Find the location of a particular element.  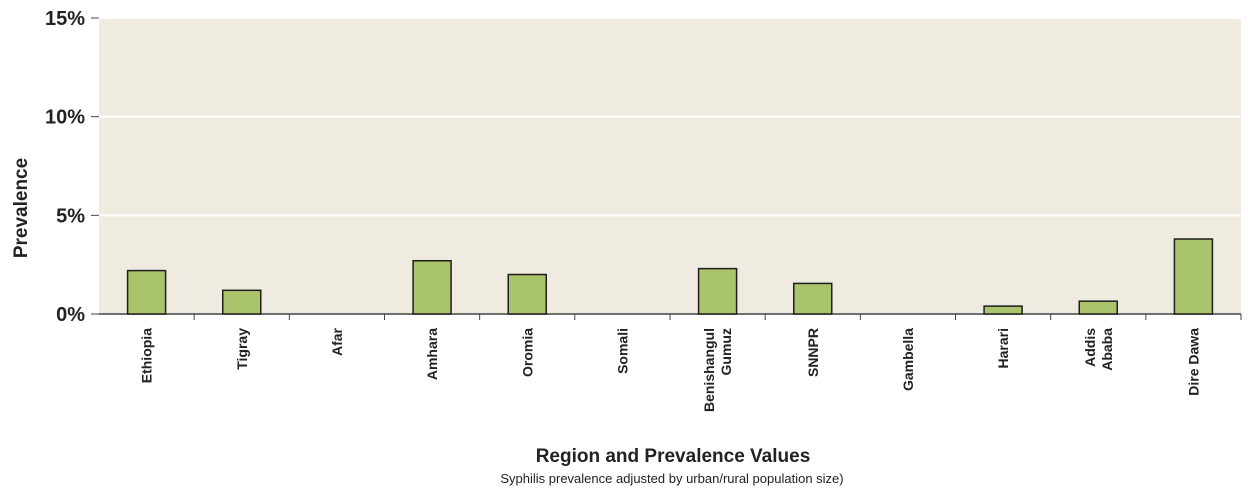

x-tick-label: Gumuz is located at coordinates (726, 351).